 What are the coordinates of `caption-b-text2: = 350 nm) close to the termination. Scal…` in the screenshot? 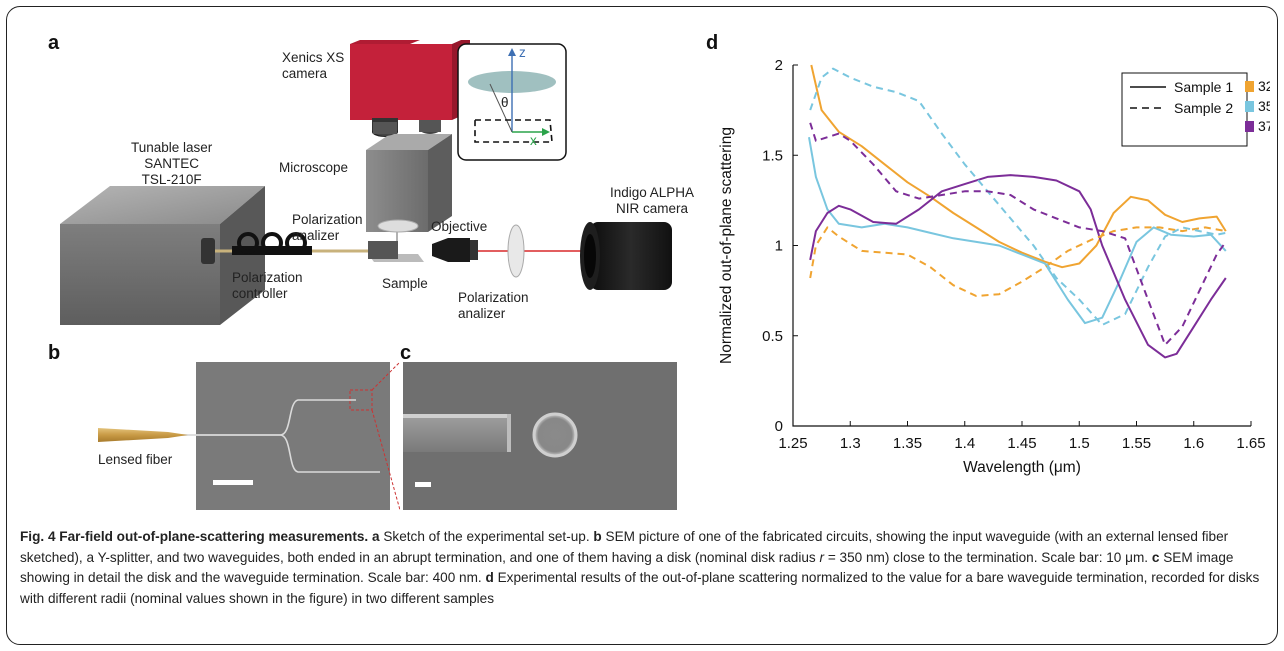 It's located at (988, 557).